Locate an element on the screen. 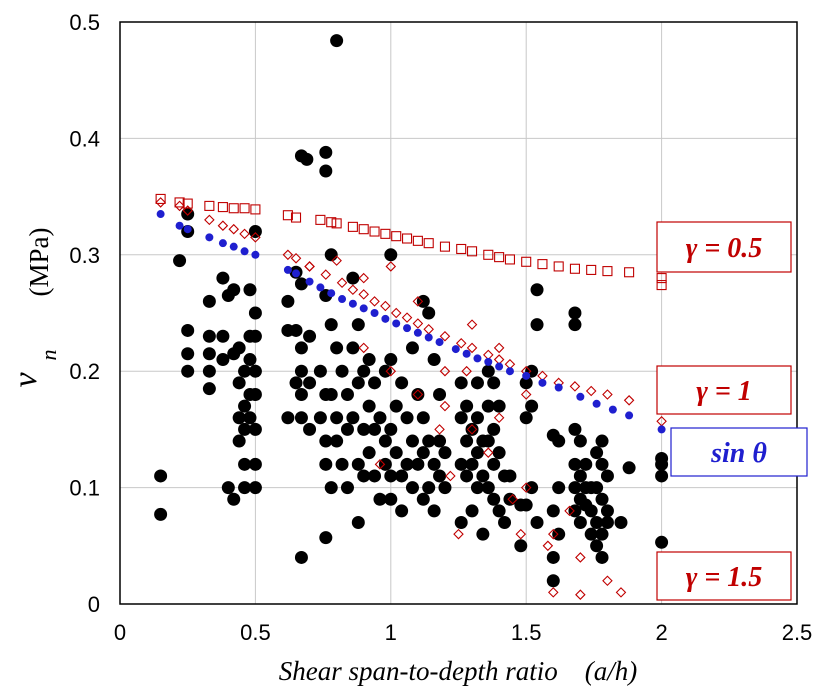  annotation-frame is located at coordinates (724, 247).